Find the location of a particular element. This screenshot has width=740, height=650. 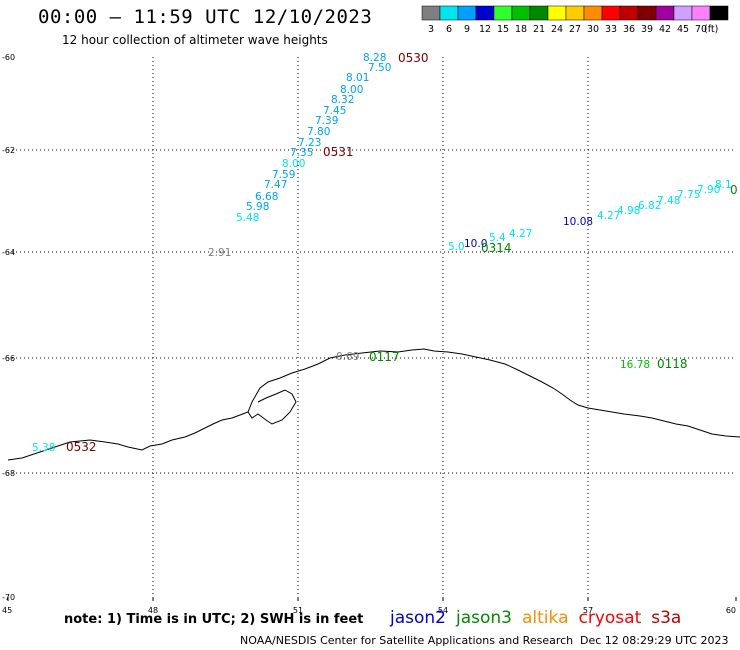

swh-value-label: 0.69 is located at coordinates (347, 357).